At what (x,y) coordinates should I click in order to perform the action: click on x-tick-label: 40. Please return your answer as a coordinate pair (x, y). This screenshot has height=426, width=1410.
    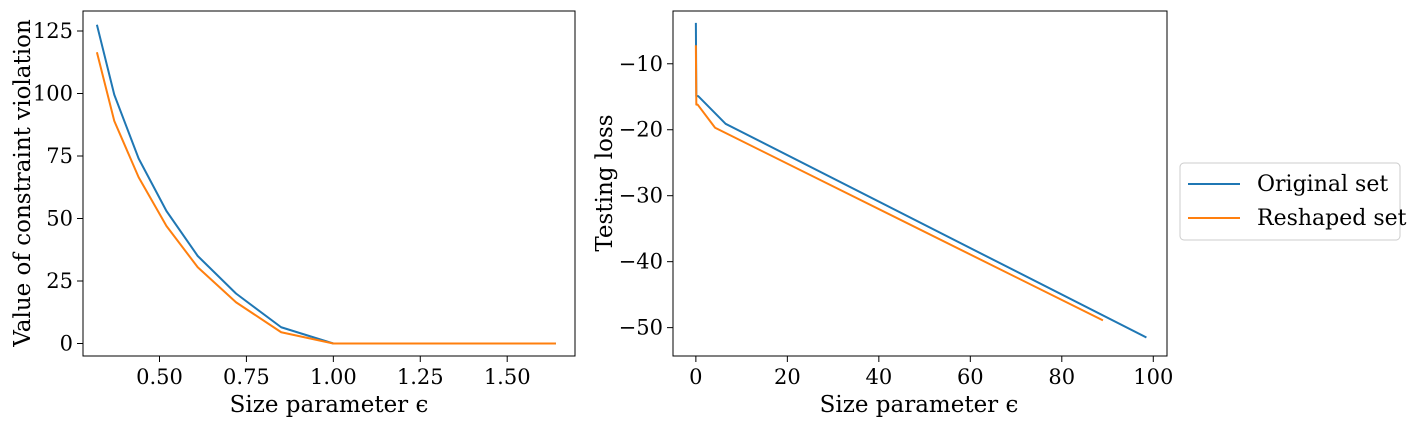
    Looking at the image, I should click on (878, 377).